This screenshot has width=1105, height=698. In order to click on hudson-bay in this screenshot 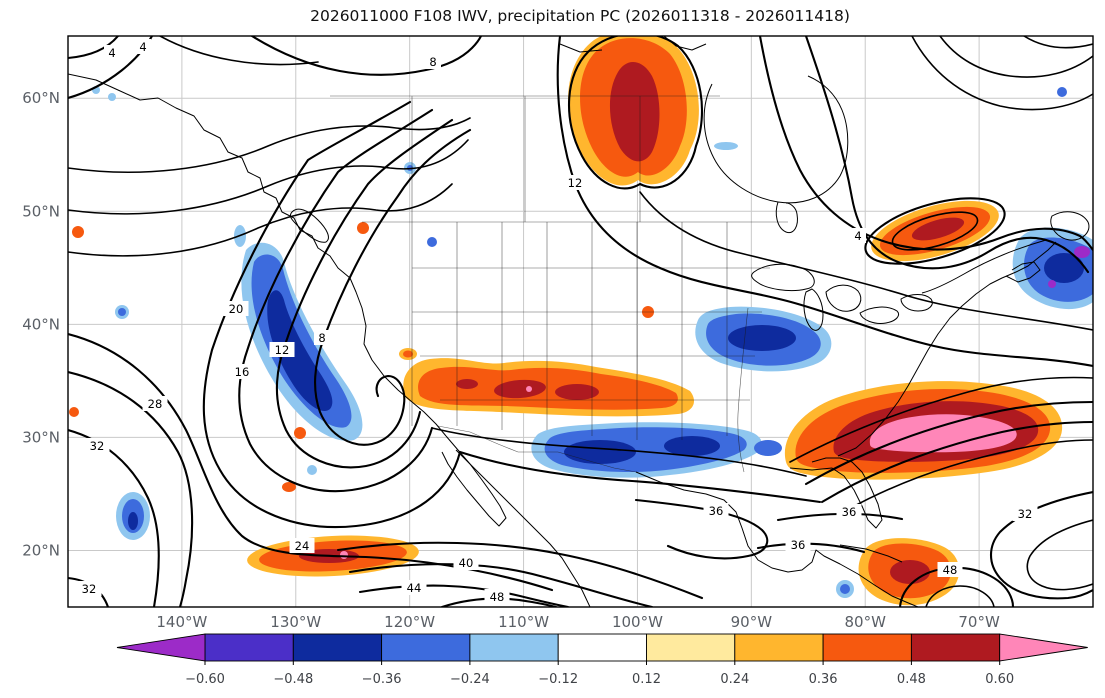, I will do `click(776, 139)`.